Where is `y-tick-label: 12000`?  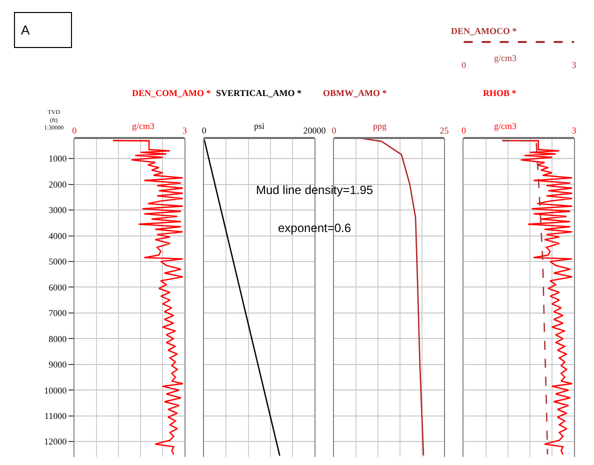 y-tick-label: 12000 is located at coordinates (56, 441).